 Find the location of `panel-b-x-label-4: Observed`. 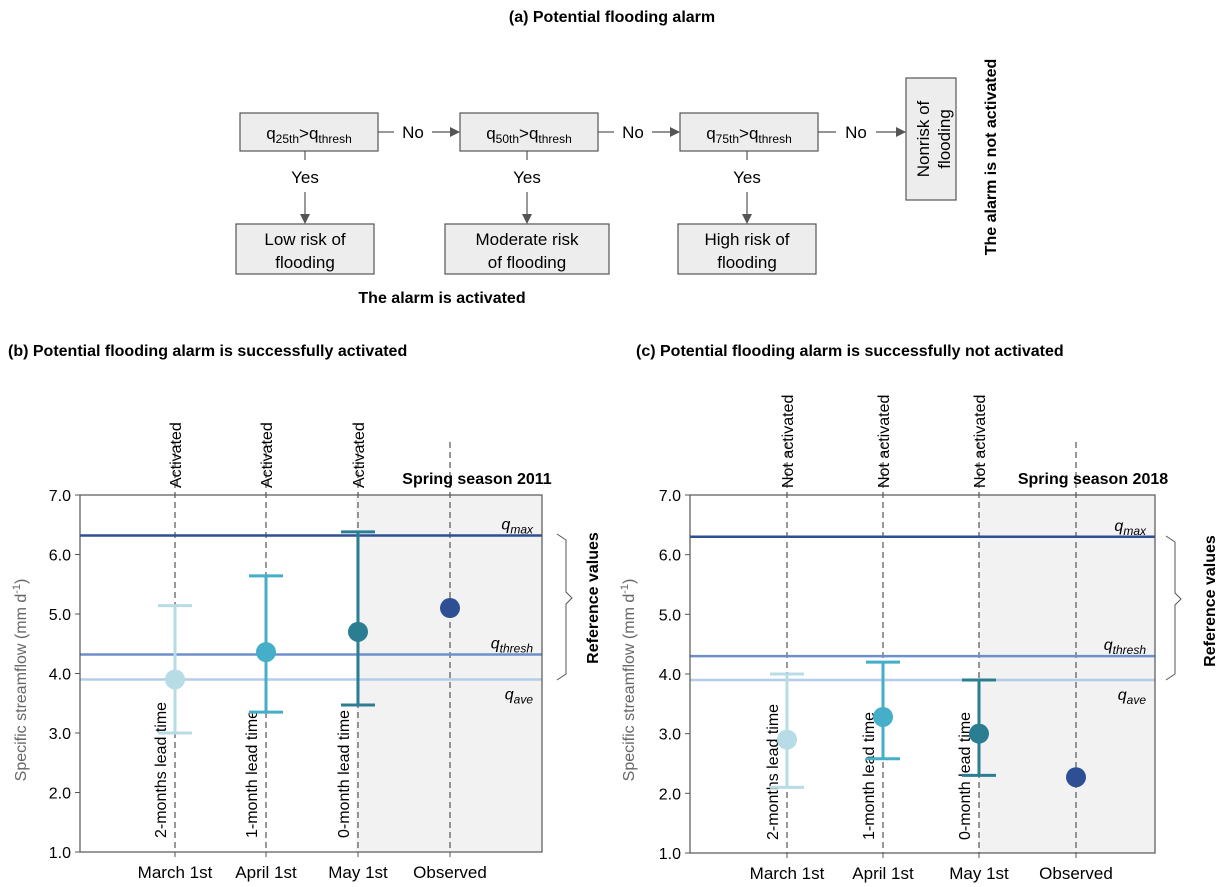

panel-b-x-label-4: Observed is located at coordinates (450, 872).